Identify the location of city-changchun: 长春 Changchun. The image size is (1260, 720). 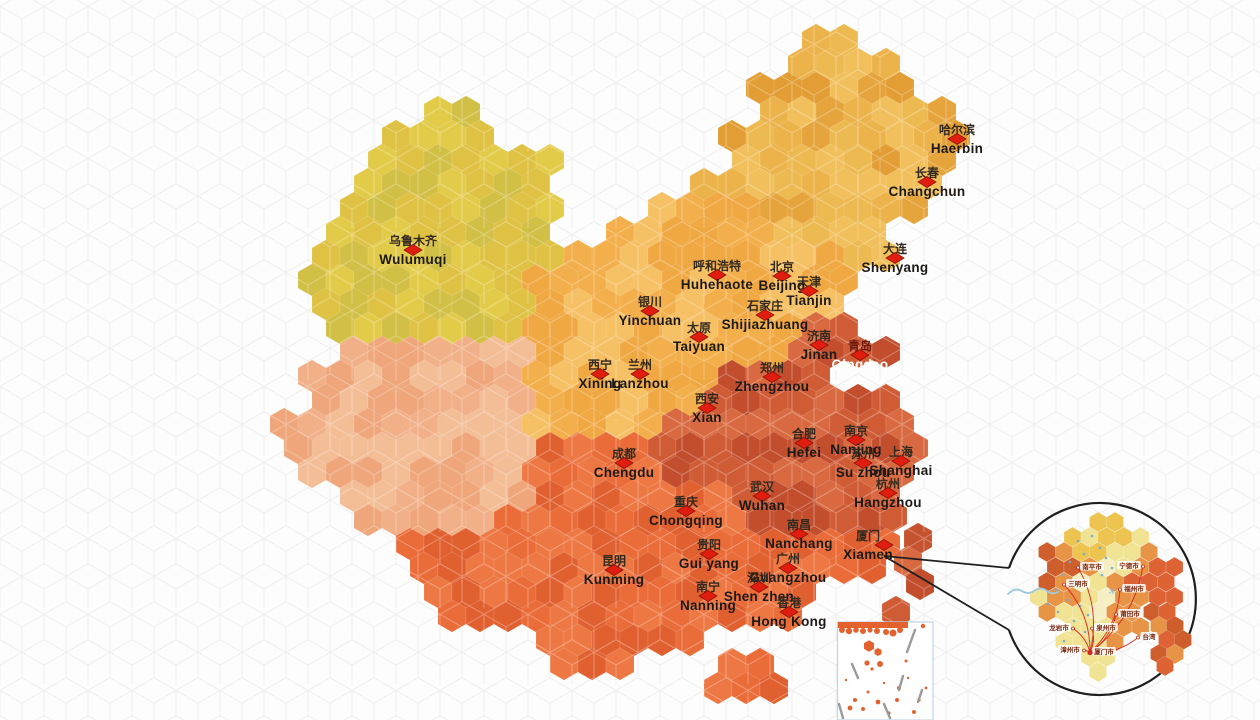
(927, 182).